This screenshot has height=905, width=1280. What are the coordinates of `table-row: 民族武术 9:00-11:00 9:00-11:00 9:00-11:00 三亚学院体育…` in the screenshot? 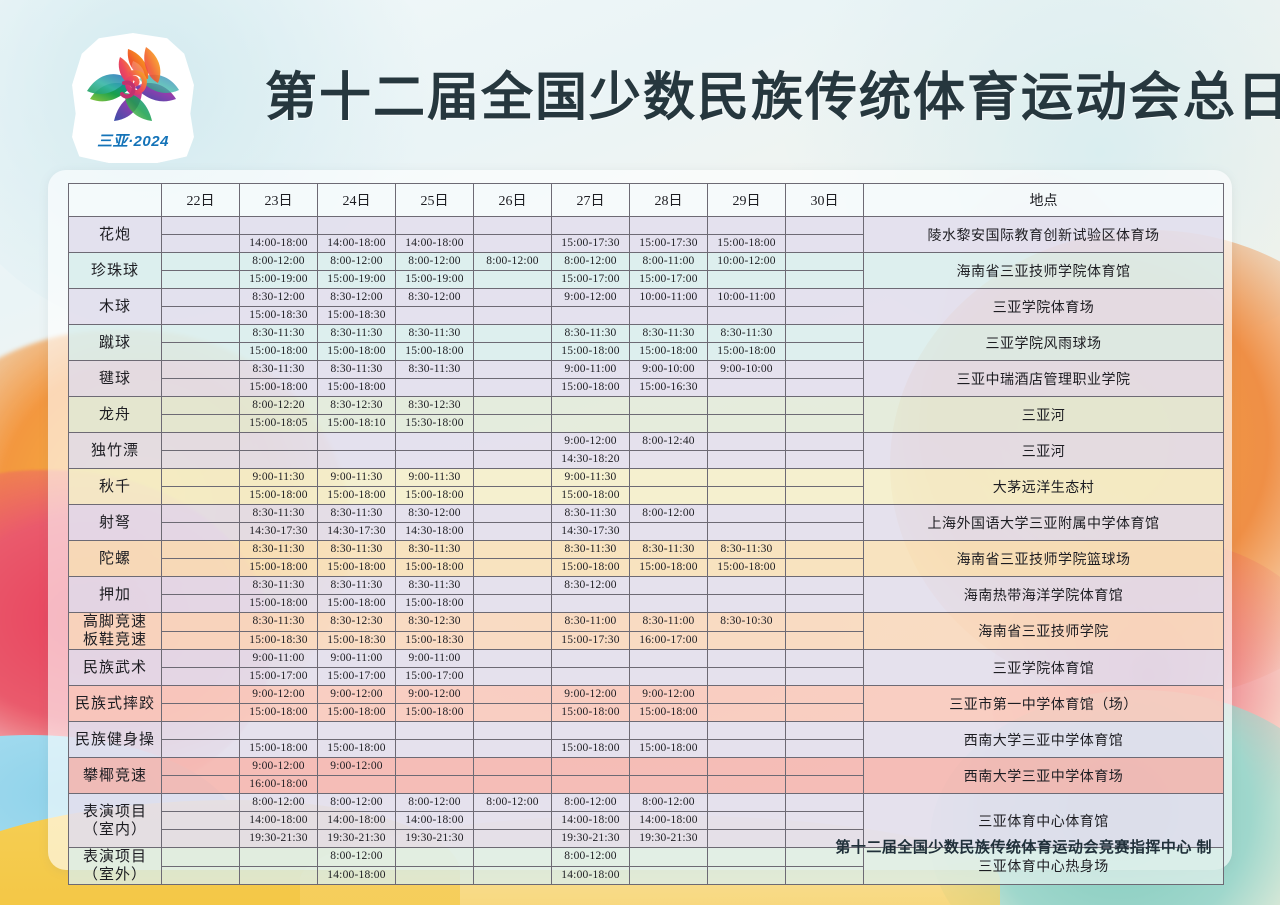 It's located at (646, 667).